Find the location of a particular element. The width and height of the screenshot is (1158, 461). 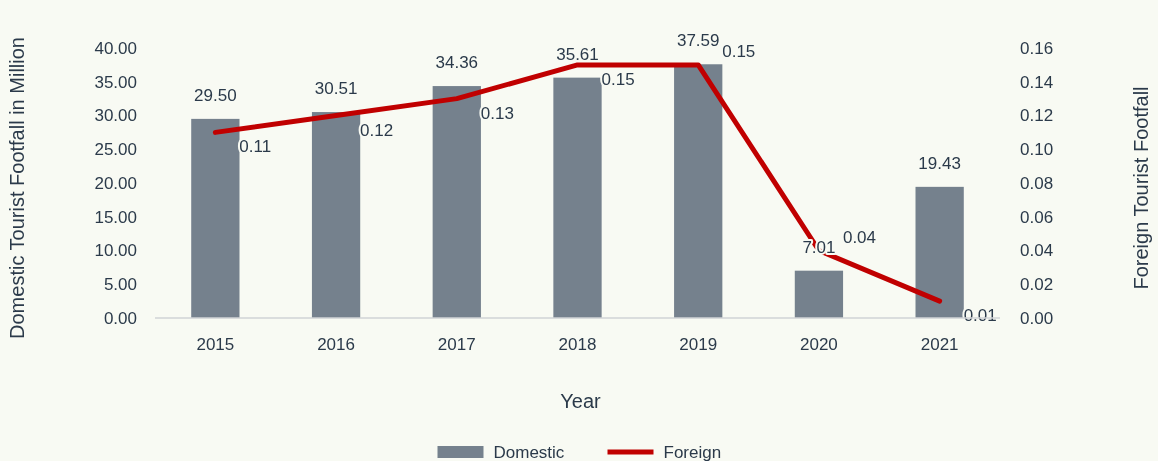

y2-tick-label: 0.02 is located at coordinates (1037, 285).